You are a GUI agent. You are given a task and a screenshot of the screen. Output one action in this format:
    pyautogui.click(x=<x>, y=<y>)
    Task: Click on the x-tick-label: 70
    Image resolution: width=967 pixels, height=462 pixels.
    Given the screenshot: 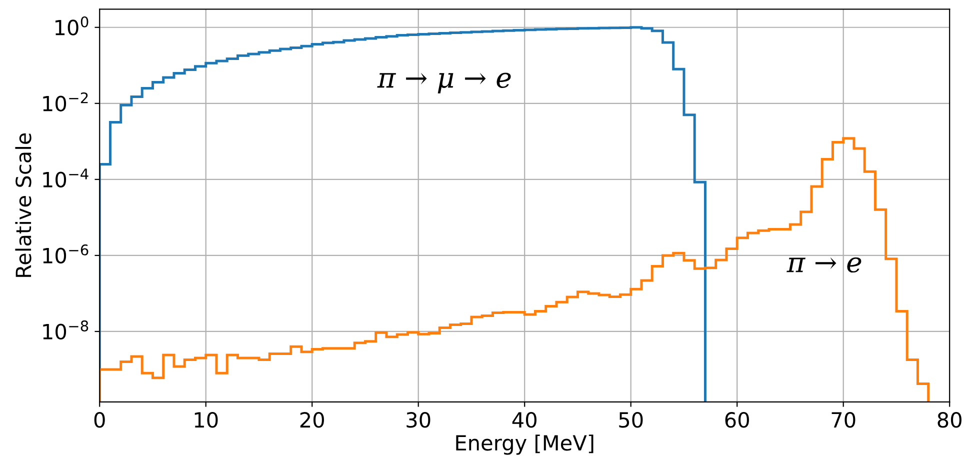 What is the action you would take?
    pyautogui.click(x=844, y=420)
    